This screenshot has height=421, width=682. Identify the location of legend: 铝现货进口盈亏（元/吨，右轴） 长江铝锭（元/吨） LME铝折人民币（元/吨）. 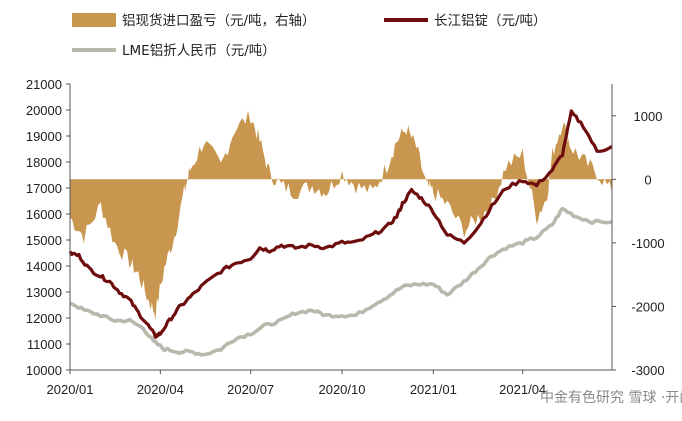
(309, 35).